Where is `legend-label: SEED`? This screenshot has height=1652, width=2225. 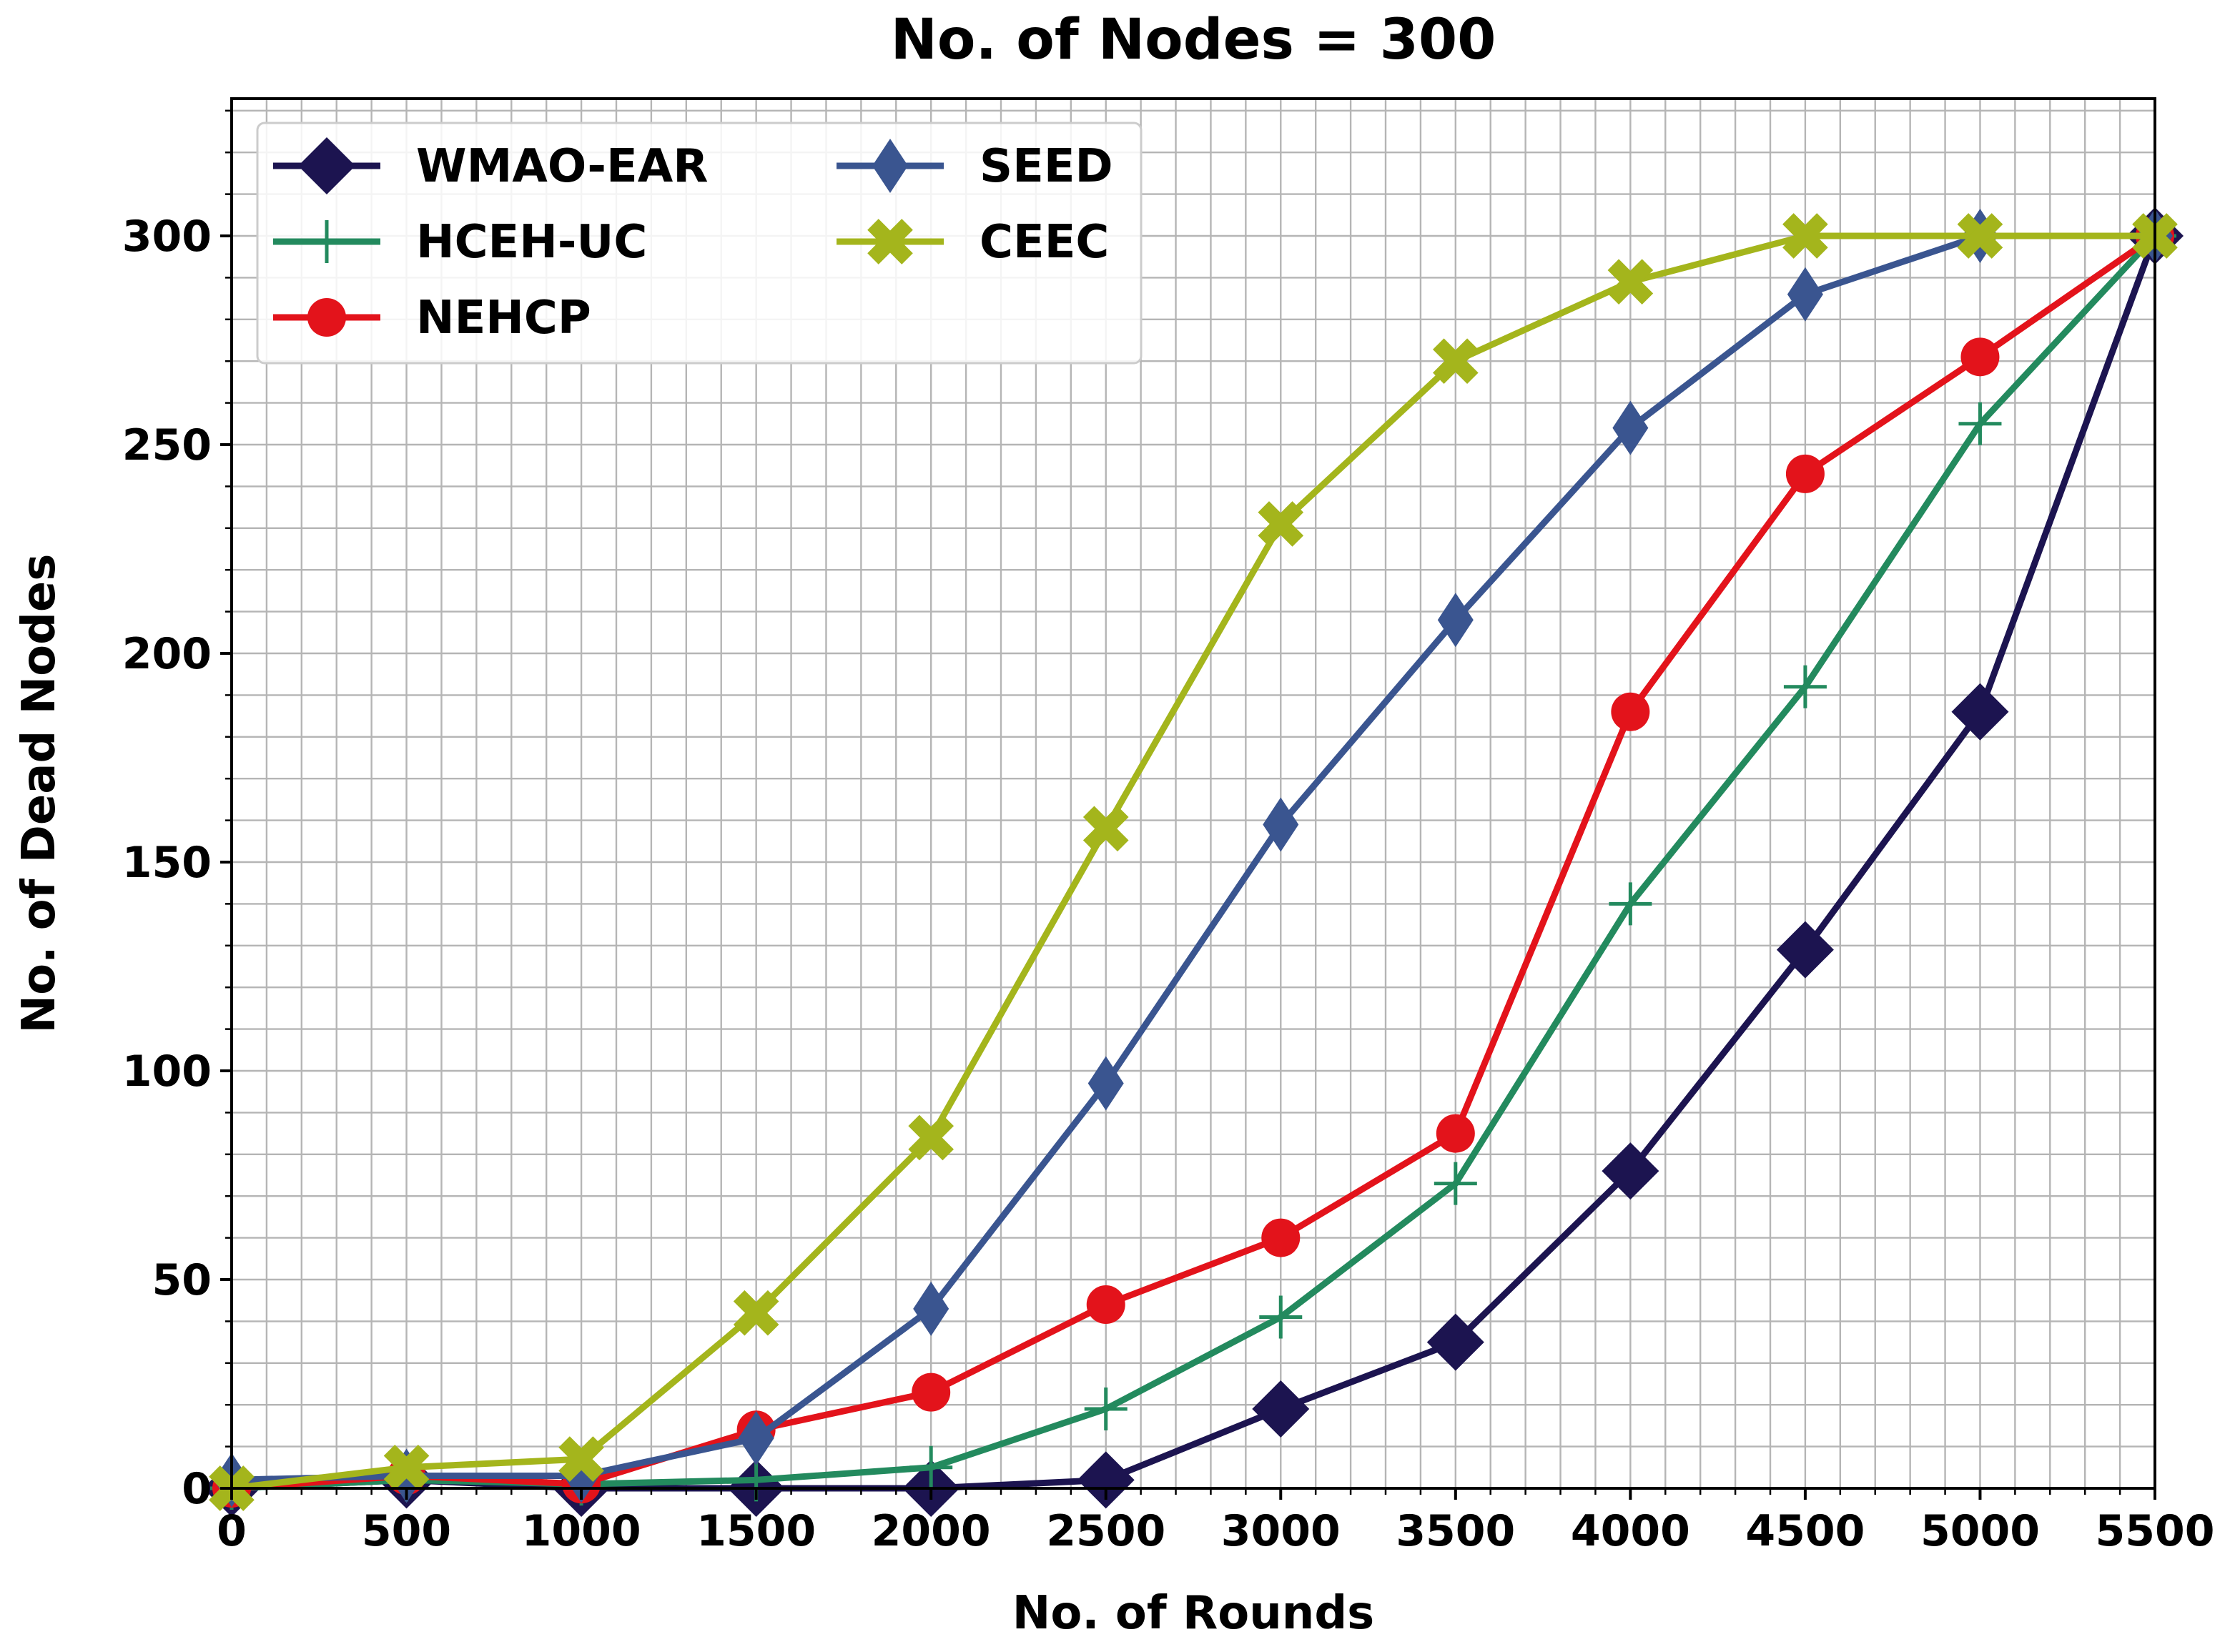 legend-label: SEED is located at coordinates (1046, 167).